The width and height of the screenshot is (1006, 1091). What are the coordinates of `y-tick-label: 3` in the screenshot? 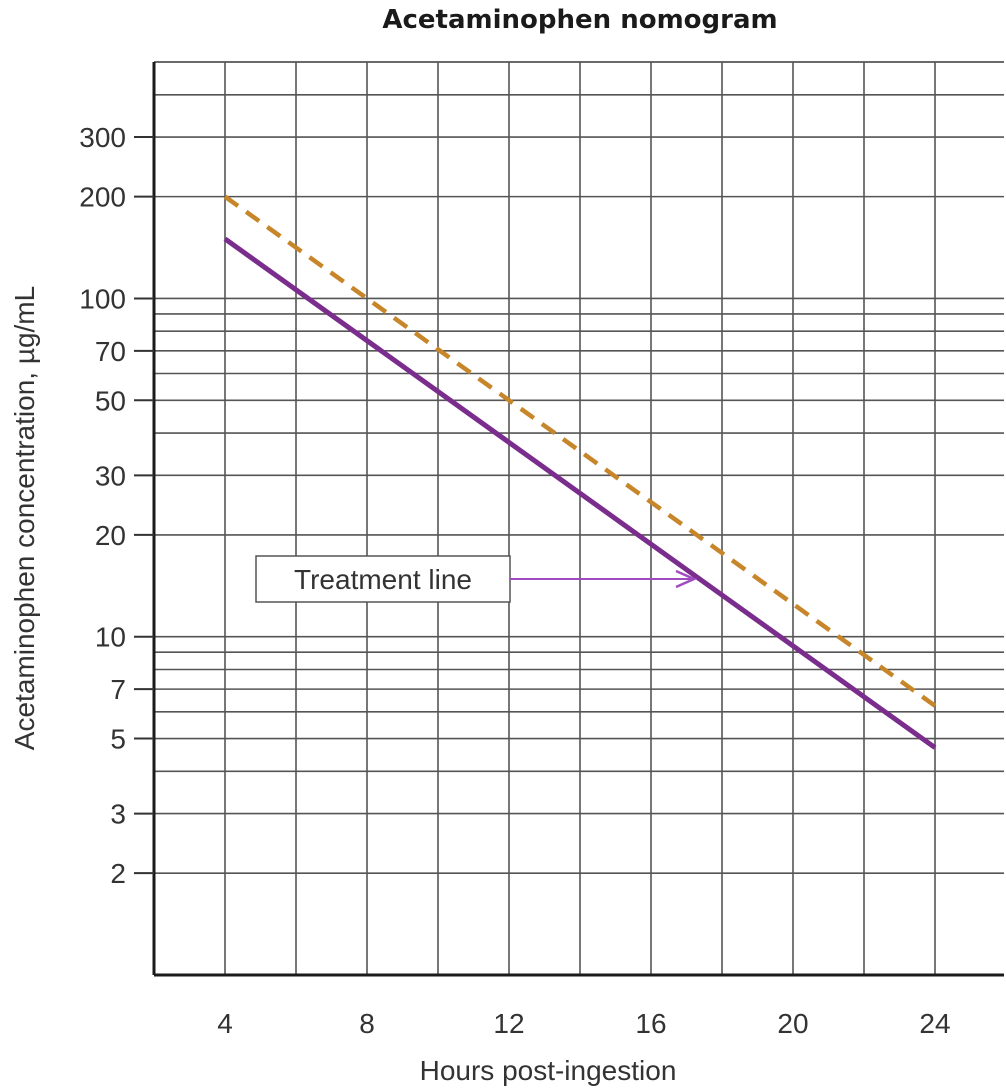 It's located at (118, 814).